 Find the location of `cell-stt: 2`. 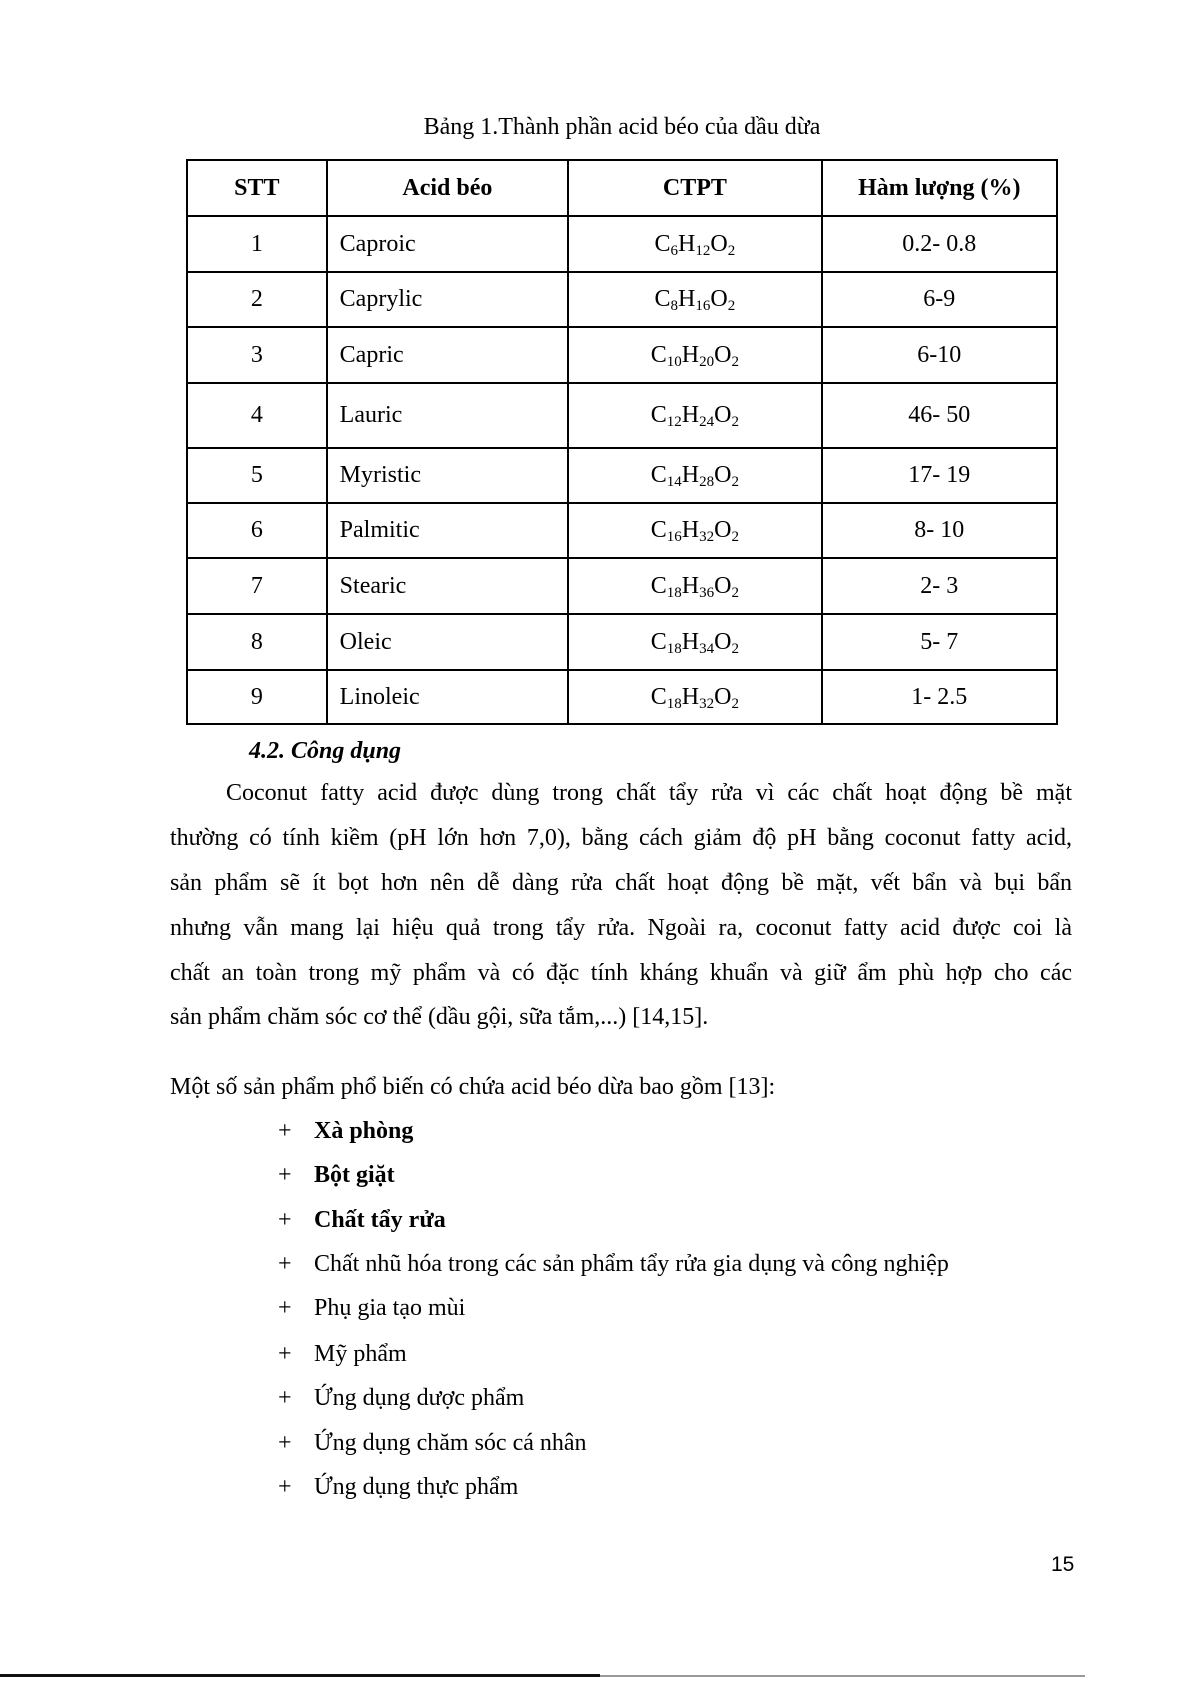

cell-stt: 2 is located at coordinates (257, 299).